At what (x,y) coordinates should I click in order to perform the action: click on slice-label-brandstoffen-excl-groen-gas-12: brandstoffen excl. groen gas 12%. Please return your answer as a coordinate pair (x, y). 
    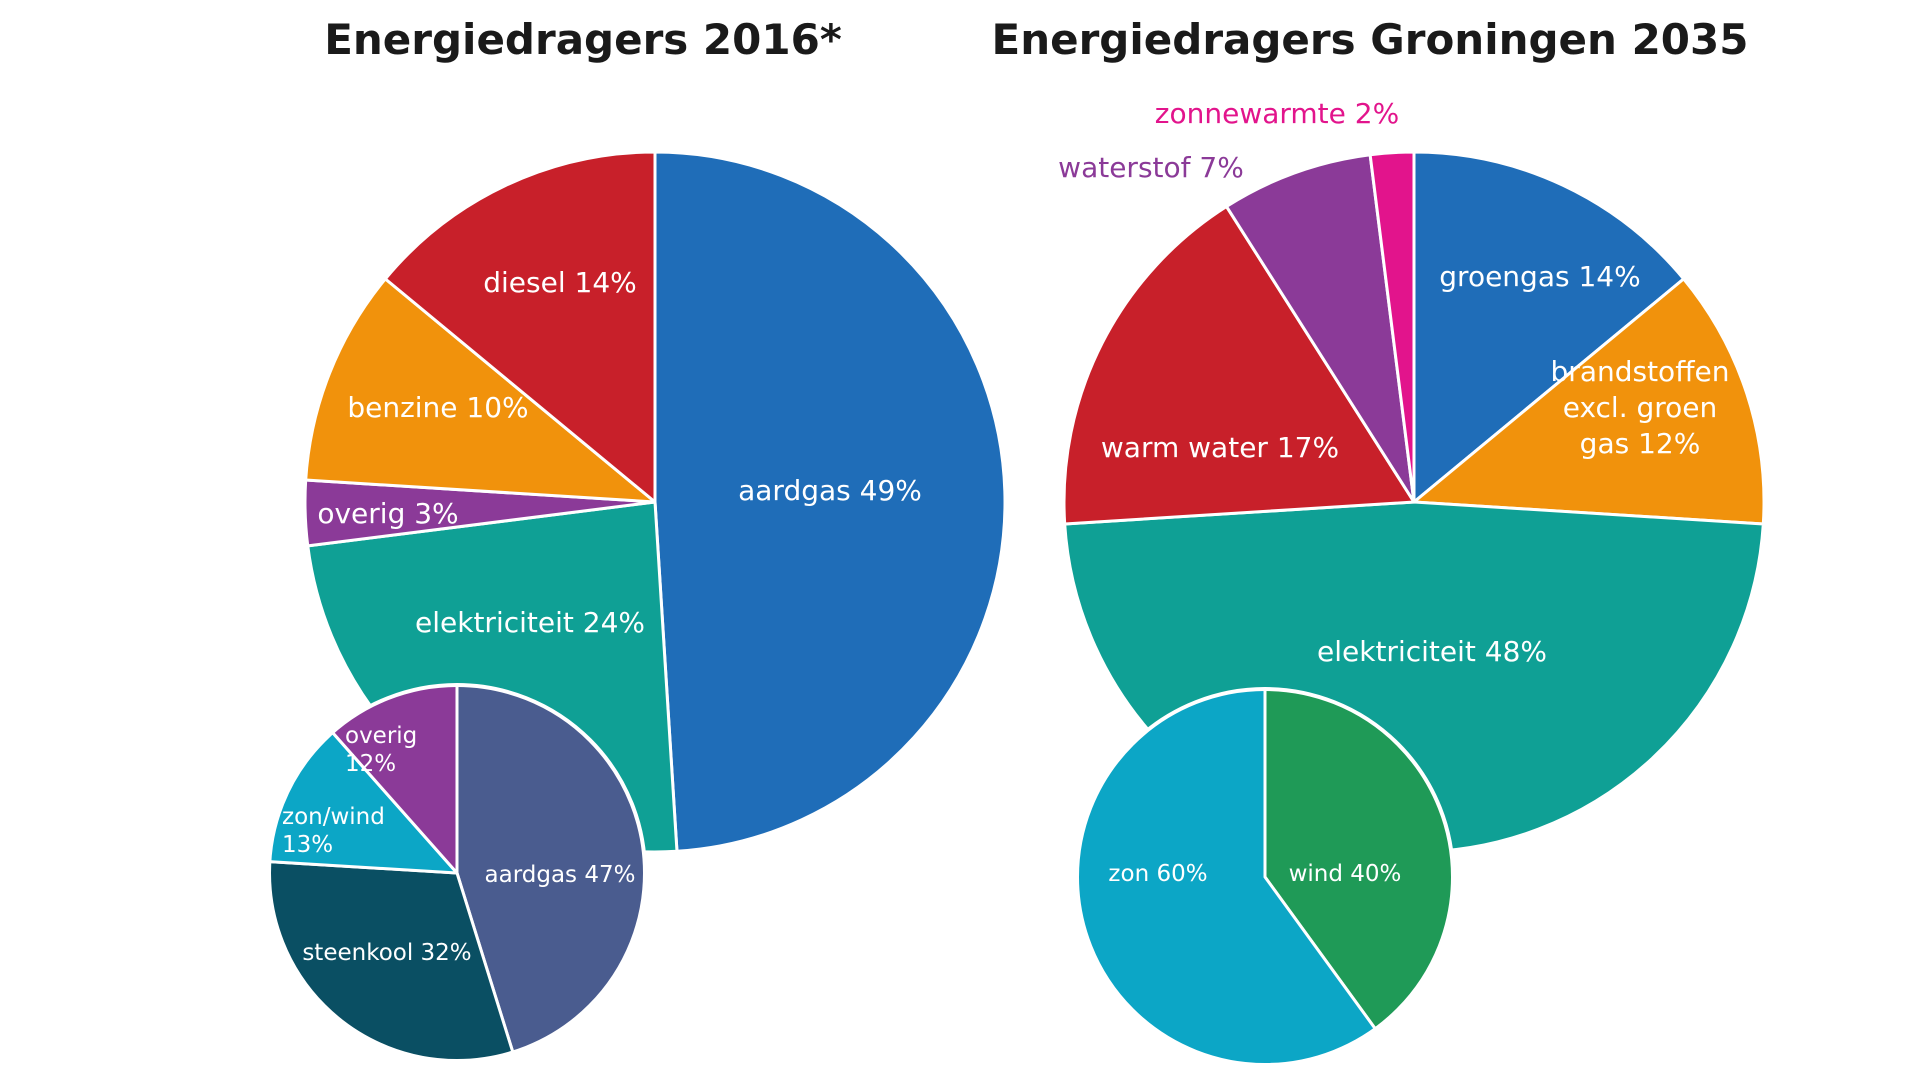
    Looking at the image, I should click on (1640, 407).